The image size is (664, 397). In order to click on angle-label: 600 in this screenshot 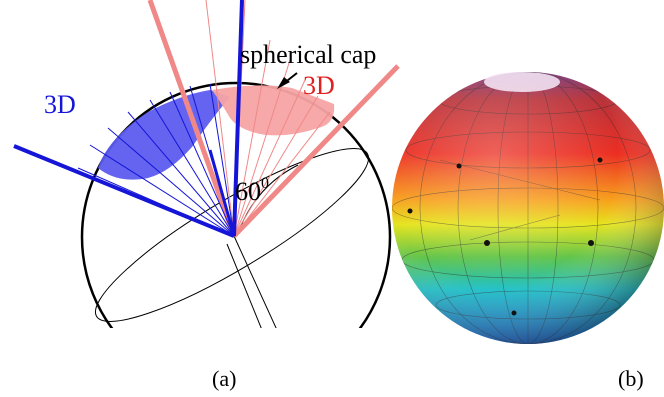, I will do `click(252, 190)`.